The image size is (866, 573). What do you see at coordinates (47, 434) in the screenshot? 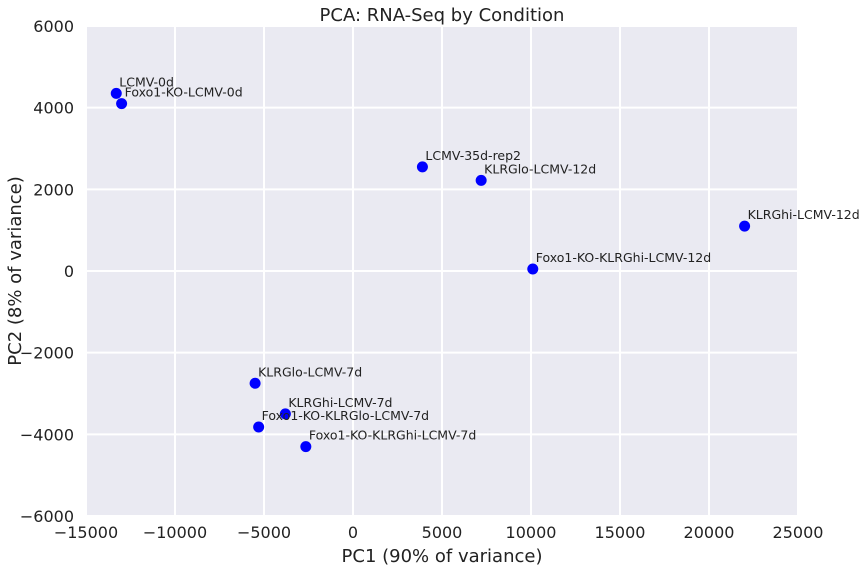
I see `y-tick-label: −4000` at bounding box center [47, 434].